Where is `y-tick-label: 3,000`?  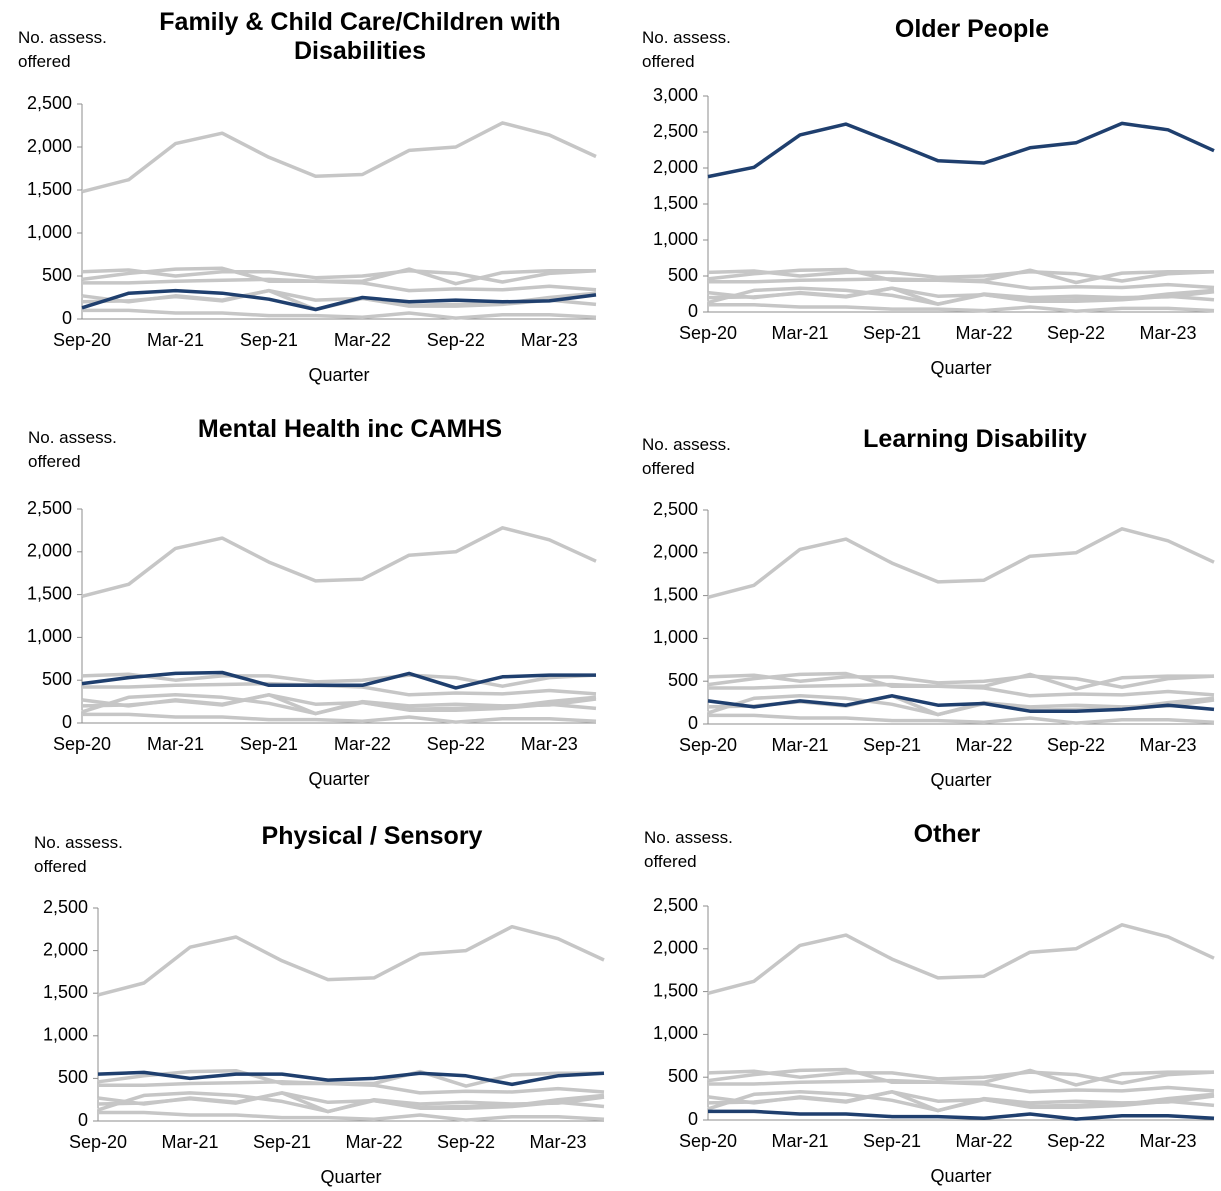 y-tick-label: 3,000 is located at coordinates (675, 95).